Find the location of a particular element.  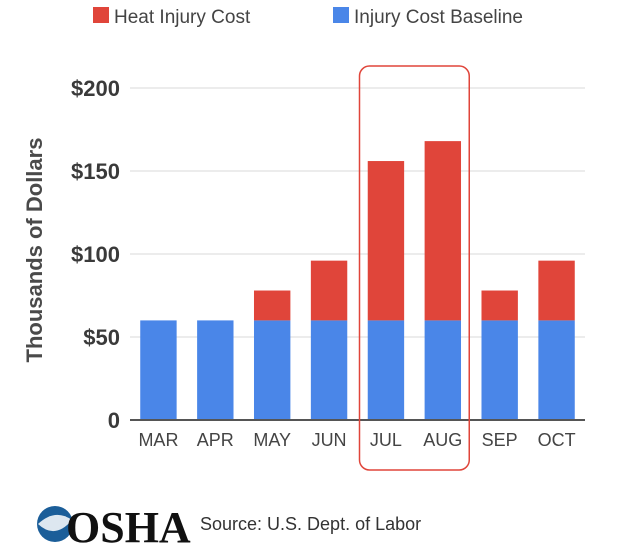

x-tick-label: MAR is located at coordinates (158, 440).